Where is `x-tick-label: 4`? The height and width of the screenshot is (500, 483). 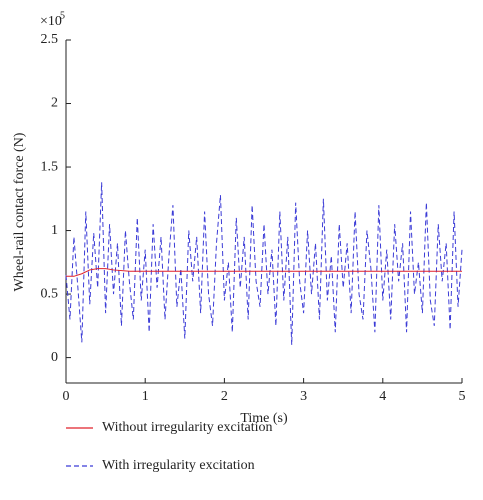
x-tick-label: 4 is located at coordinates (382, 396).